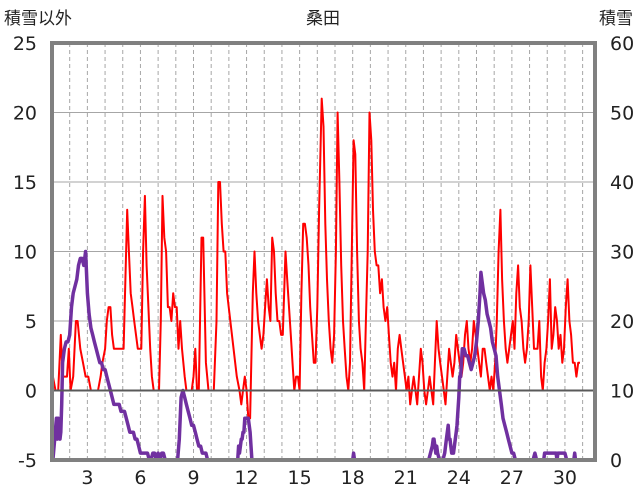 Image resolution: width=636 pixels, height=501 pixels. What do you see at coordinates (616, 19) in the screenshot?
I see `right-axis-label: 積雪` at bounding box center [616, 19].